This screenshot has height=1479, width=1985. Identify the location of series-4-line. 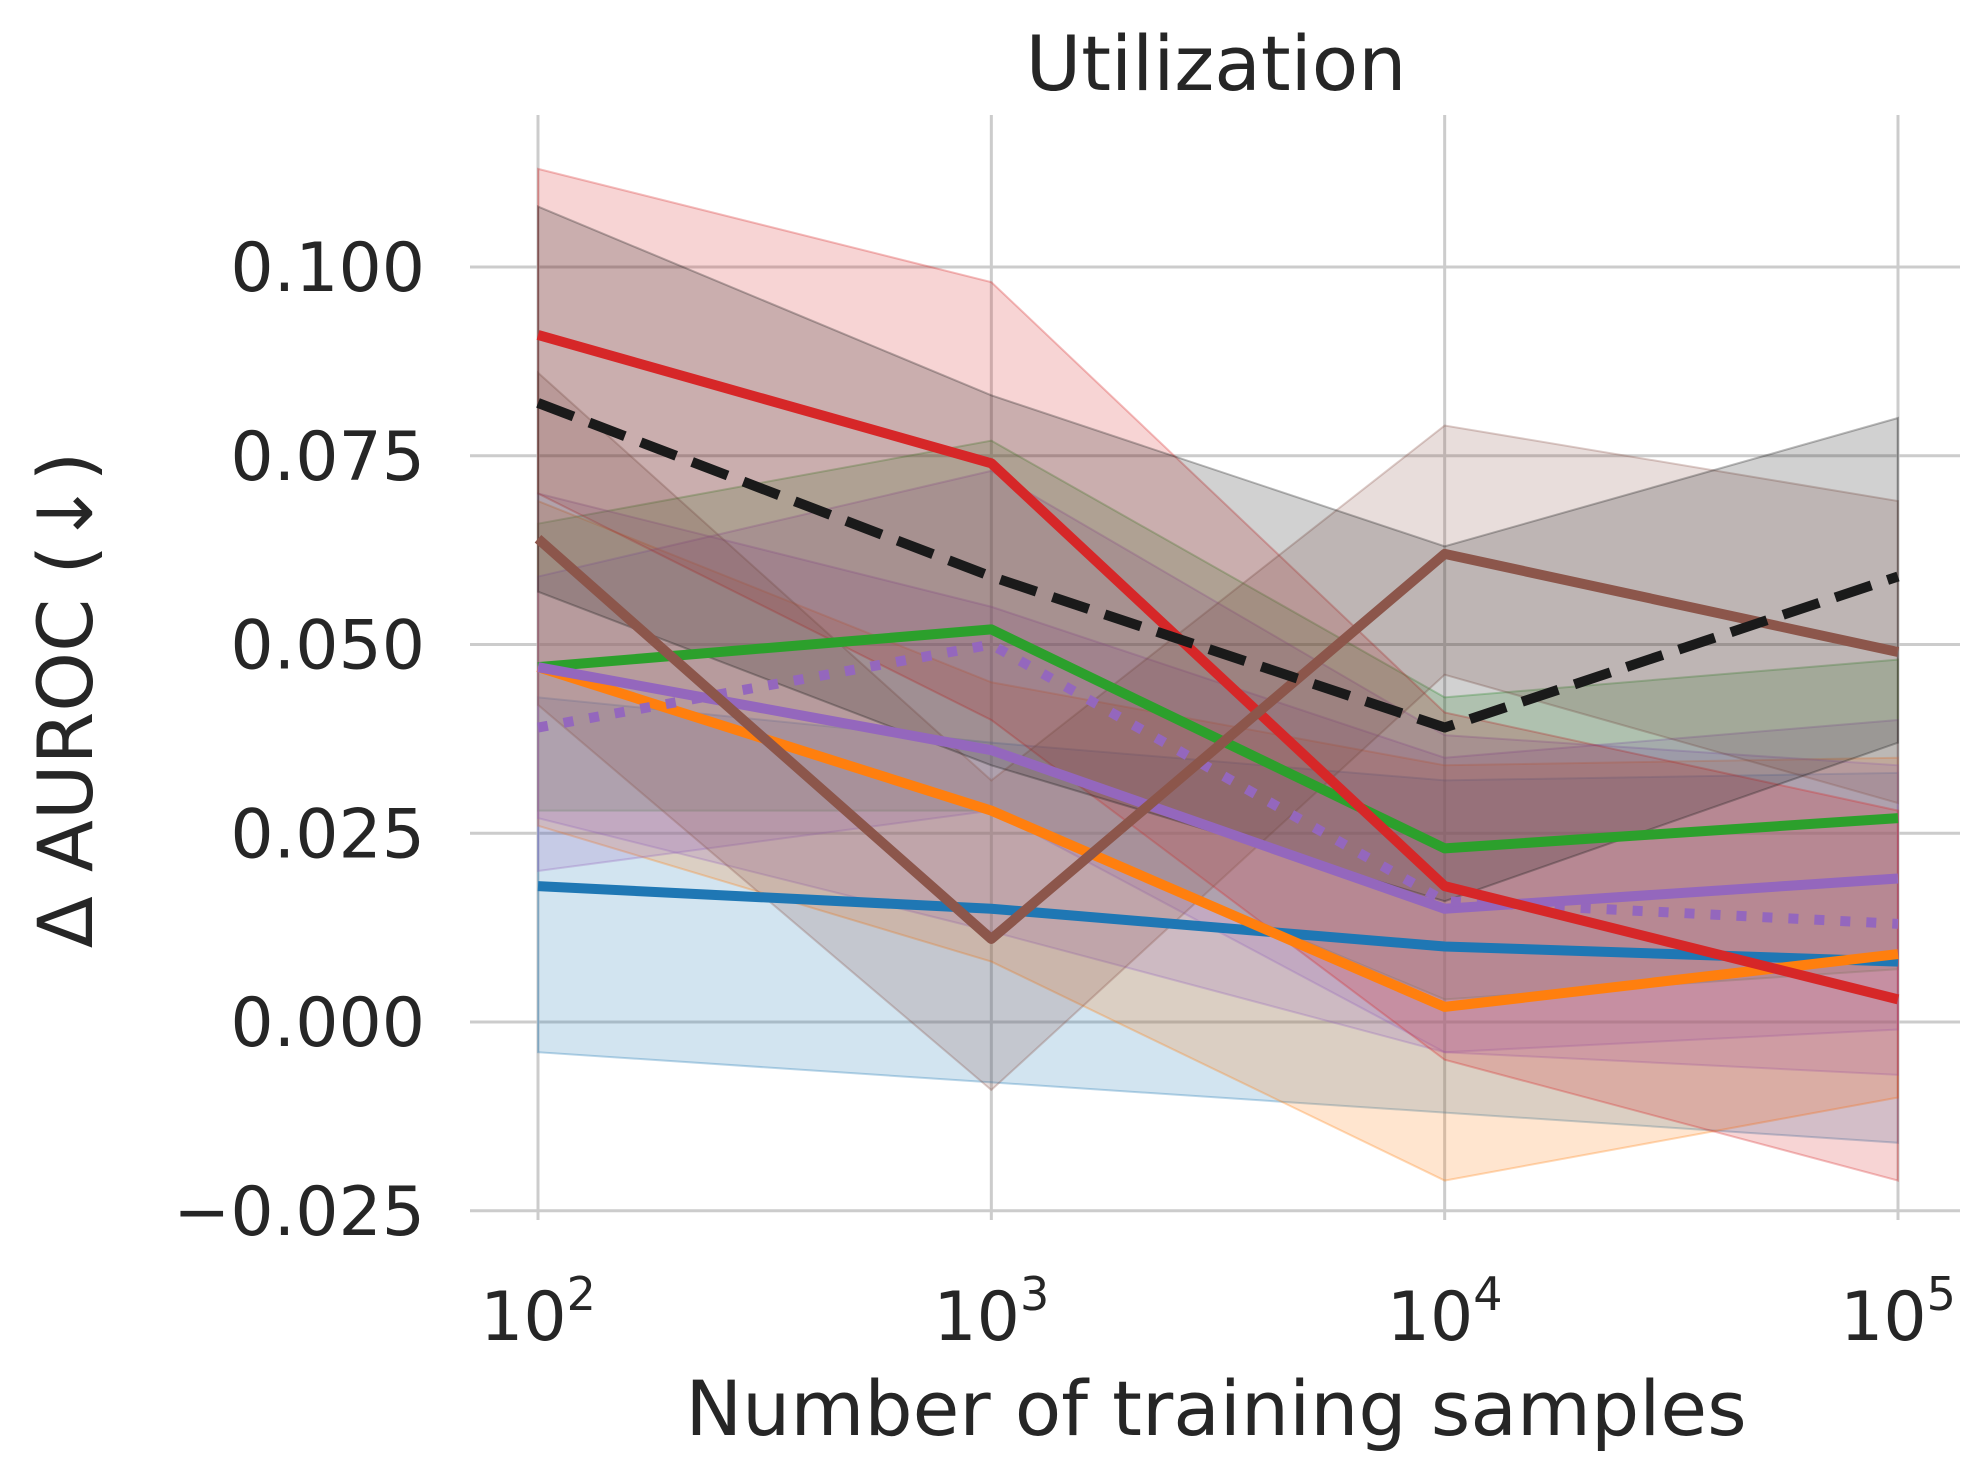
(1218, 788).